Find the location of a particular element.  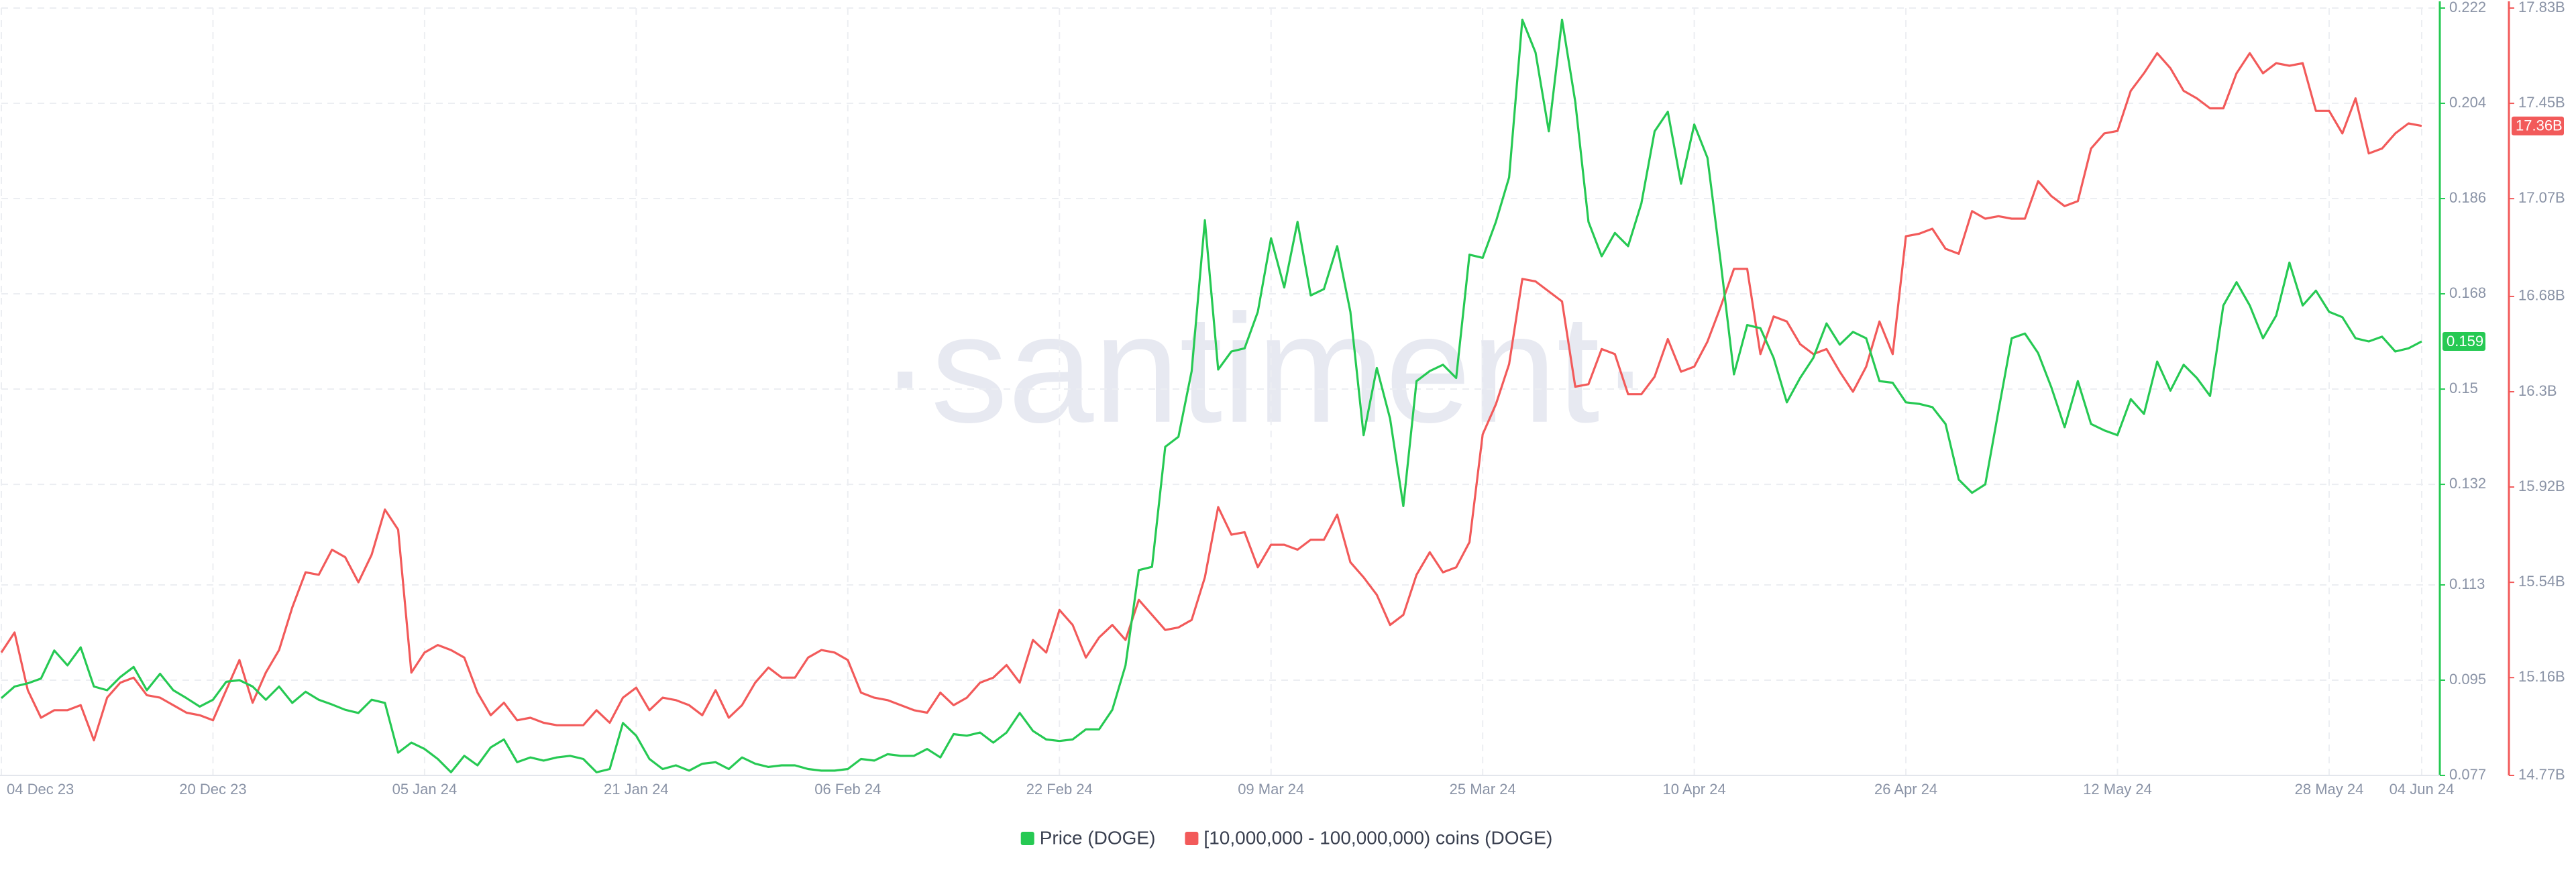

x-tick-label: 20 Dec 23 is located at coordinates (212, 790).